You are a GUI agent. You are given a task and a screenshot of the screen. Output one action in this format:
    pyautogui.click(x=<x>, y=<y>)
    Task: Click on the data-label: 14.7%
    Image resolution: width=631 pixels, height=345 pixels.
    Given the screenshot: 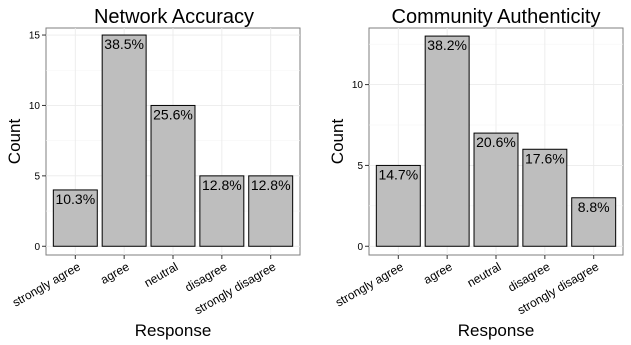 What is the action you would take?
    pyautogui.click(x=398, y=174)
    